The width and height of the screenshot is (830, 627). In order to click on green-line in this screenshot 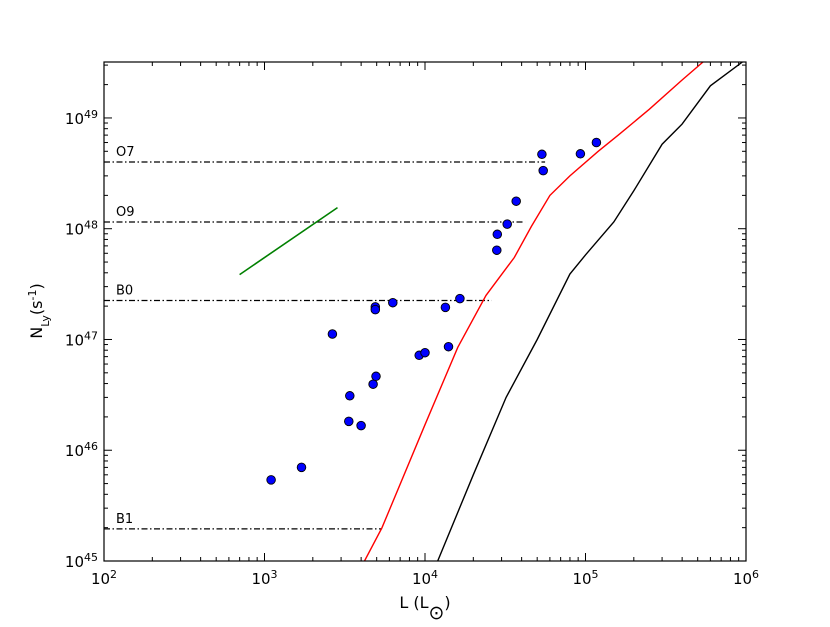, I will do `click(288, 241)`.